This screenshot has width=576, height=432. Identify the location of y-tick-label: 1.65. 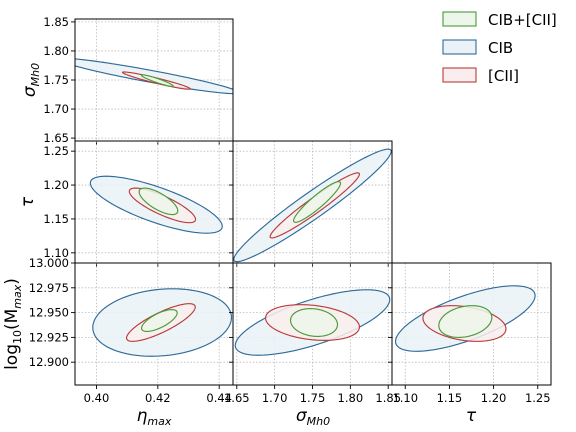
(56, 138).